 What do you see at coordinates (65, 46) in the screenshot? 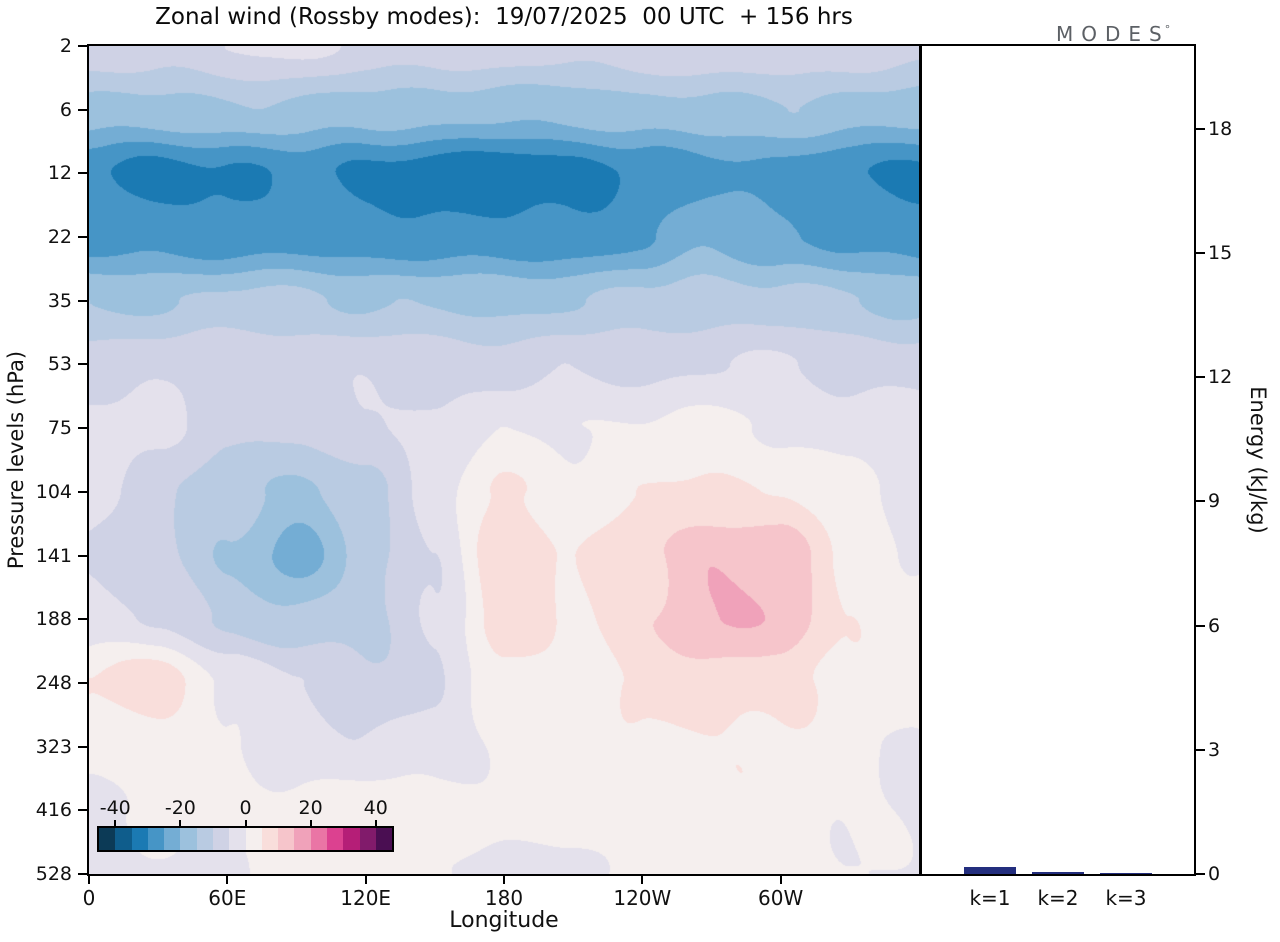
I see `pressure-tick-label: 2` at bounding box center [65, 46].